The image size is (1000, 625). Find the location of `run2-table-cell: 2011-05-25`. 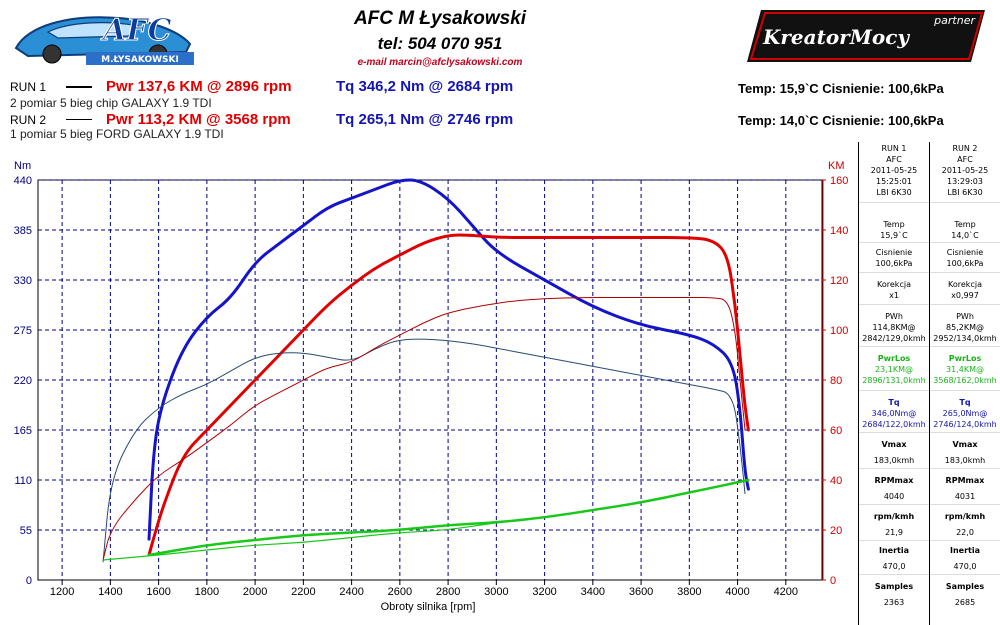

run2-table-cell: 2011-05-25 is located at coordinates (965, 170).